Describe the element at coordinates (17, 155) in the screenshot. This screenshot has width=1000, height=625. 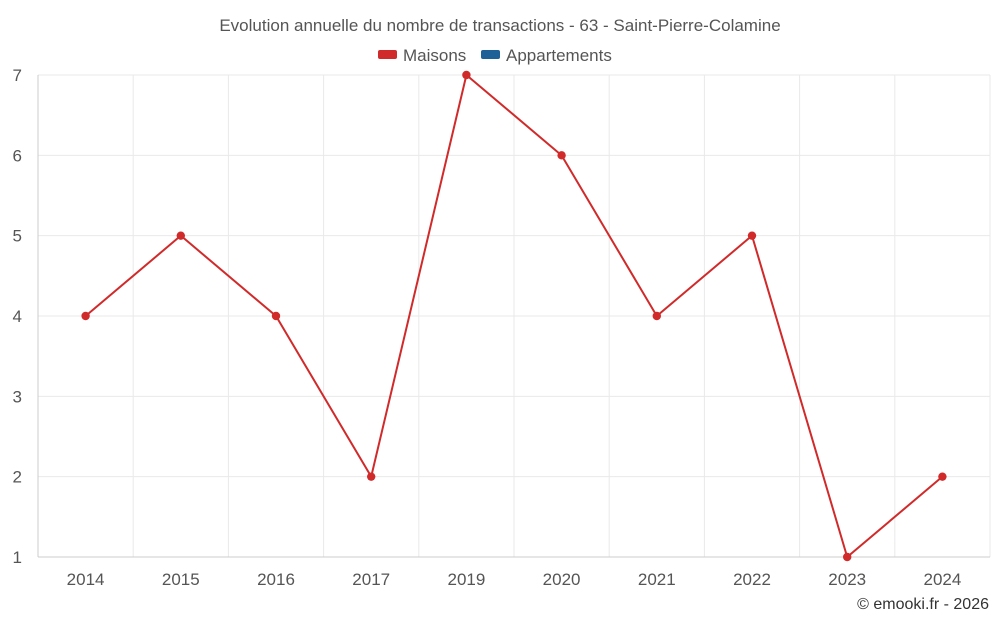
I see `y-tick-label: 6` at that location.